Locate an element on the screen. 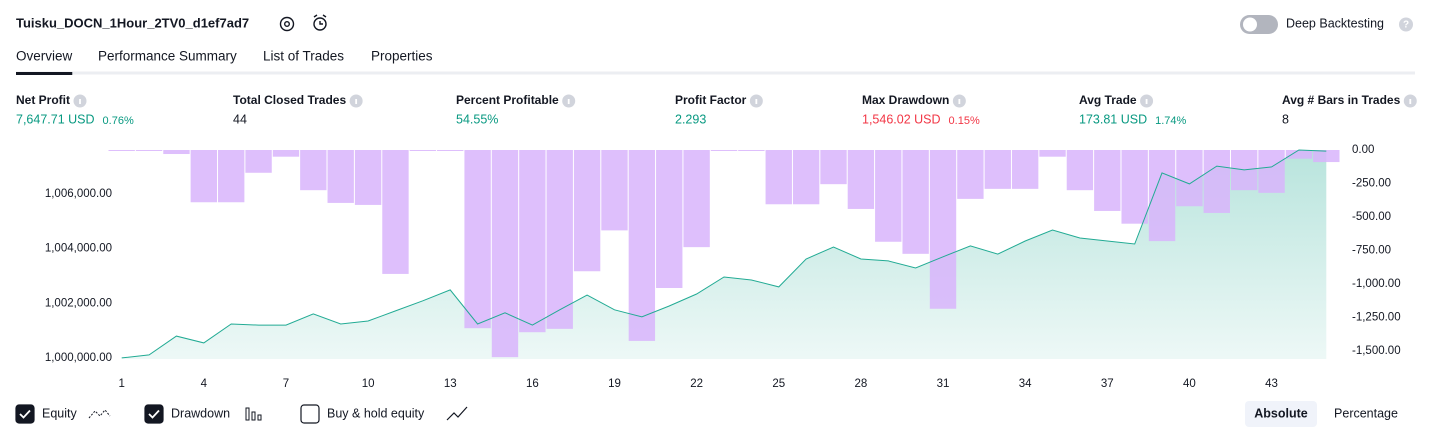  metric-label: Net Profit is located at coordinates (43, 100).